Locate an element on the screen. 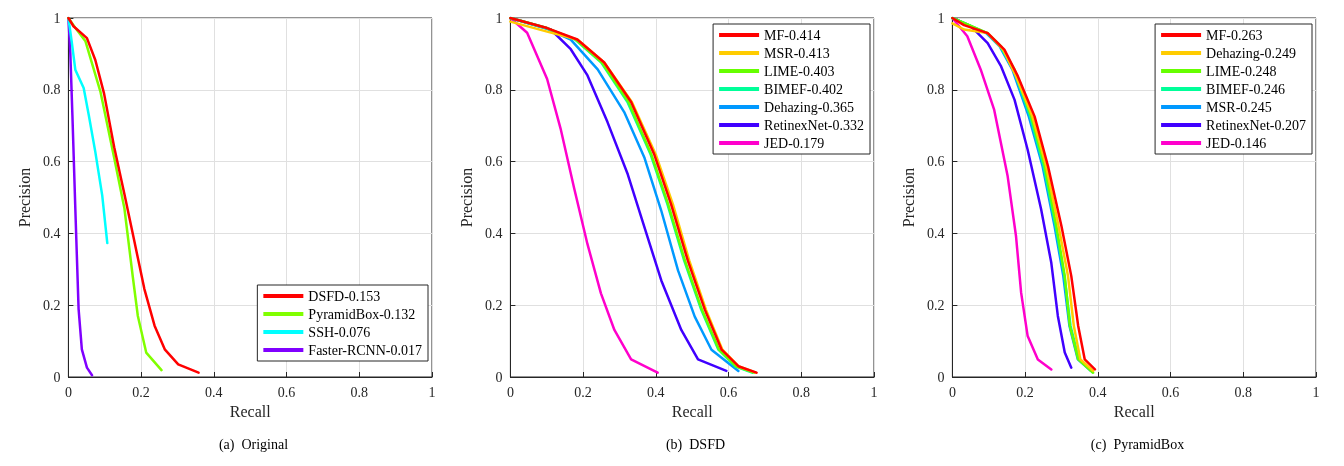 Image resolution: width=1344 pixels, height=466 pixels. legend-label: LIME-0.248 is located at coordinates (1241, 71).